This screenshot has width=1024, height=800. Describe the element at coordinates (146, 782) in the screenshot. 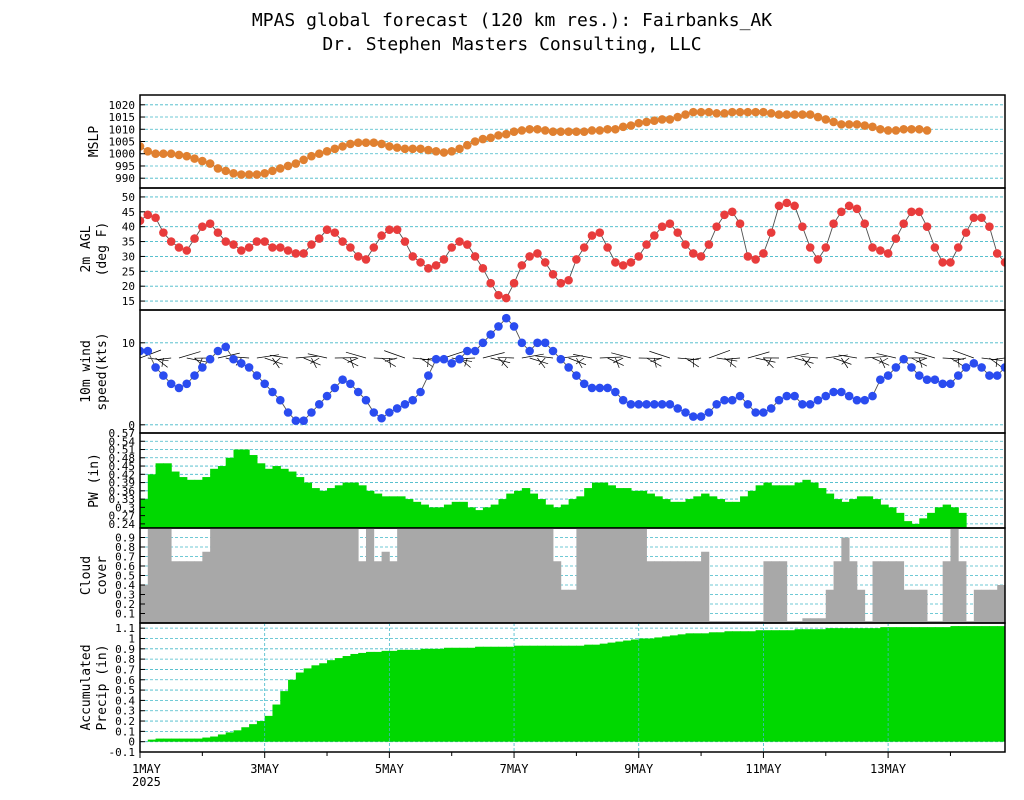

I see `x-year-label: 2025` at that location.